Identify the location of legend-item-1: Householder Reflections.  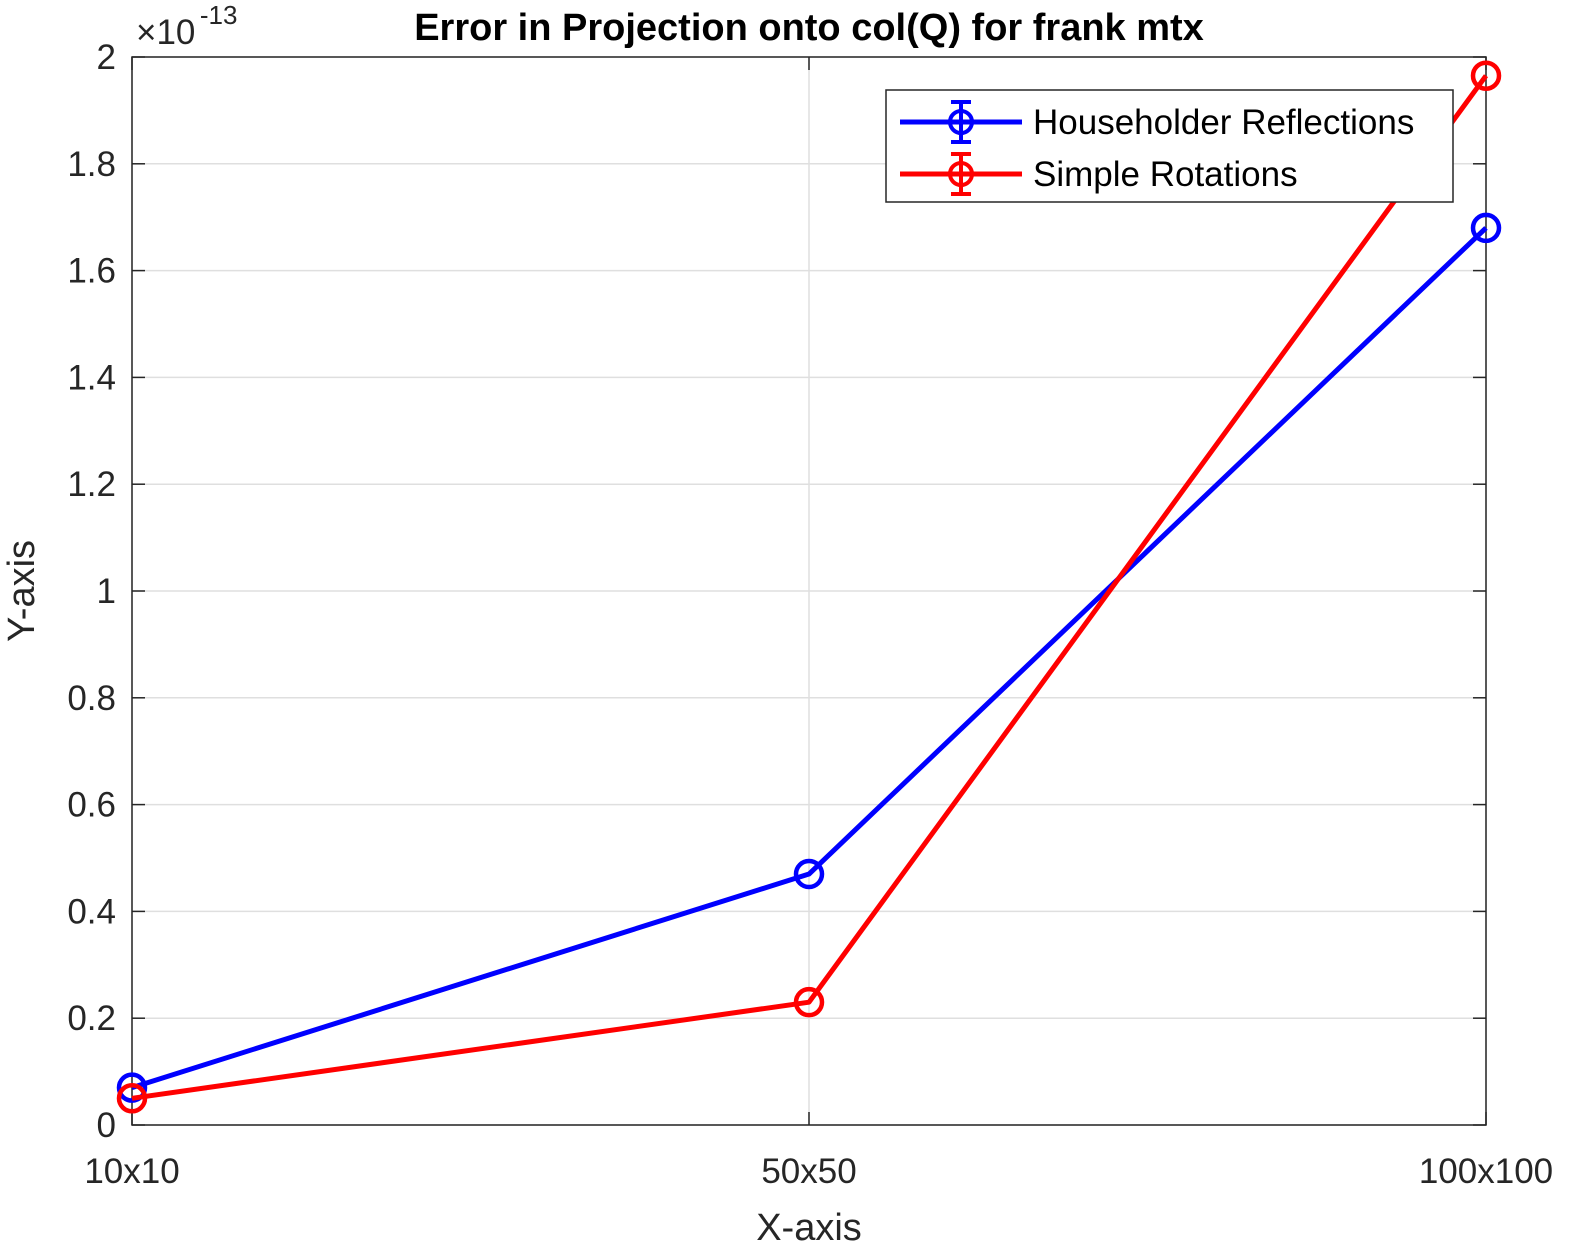
(1157, 122).